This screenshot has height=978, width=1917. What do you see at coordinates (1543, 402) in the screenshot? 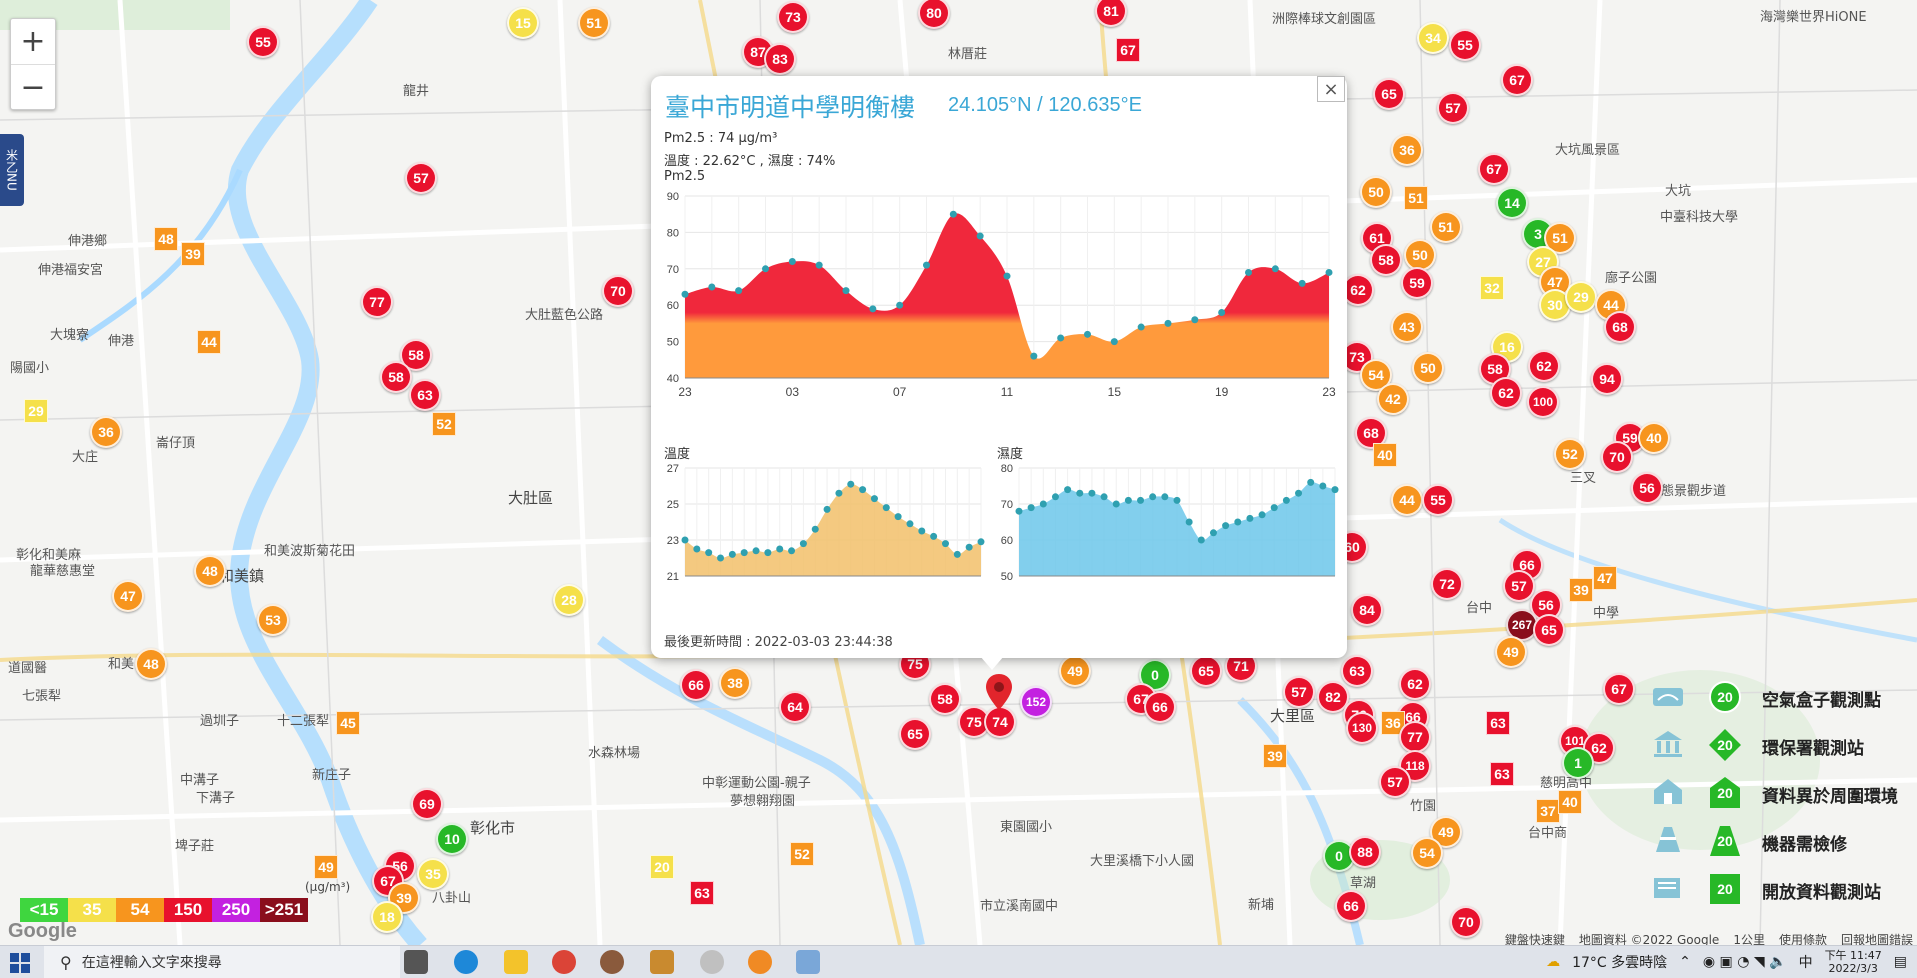
I see `station-marker: 100` at bounding box center [1543, 402].